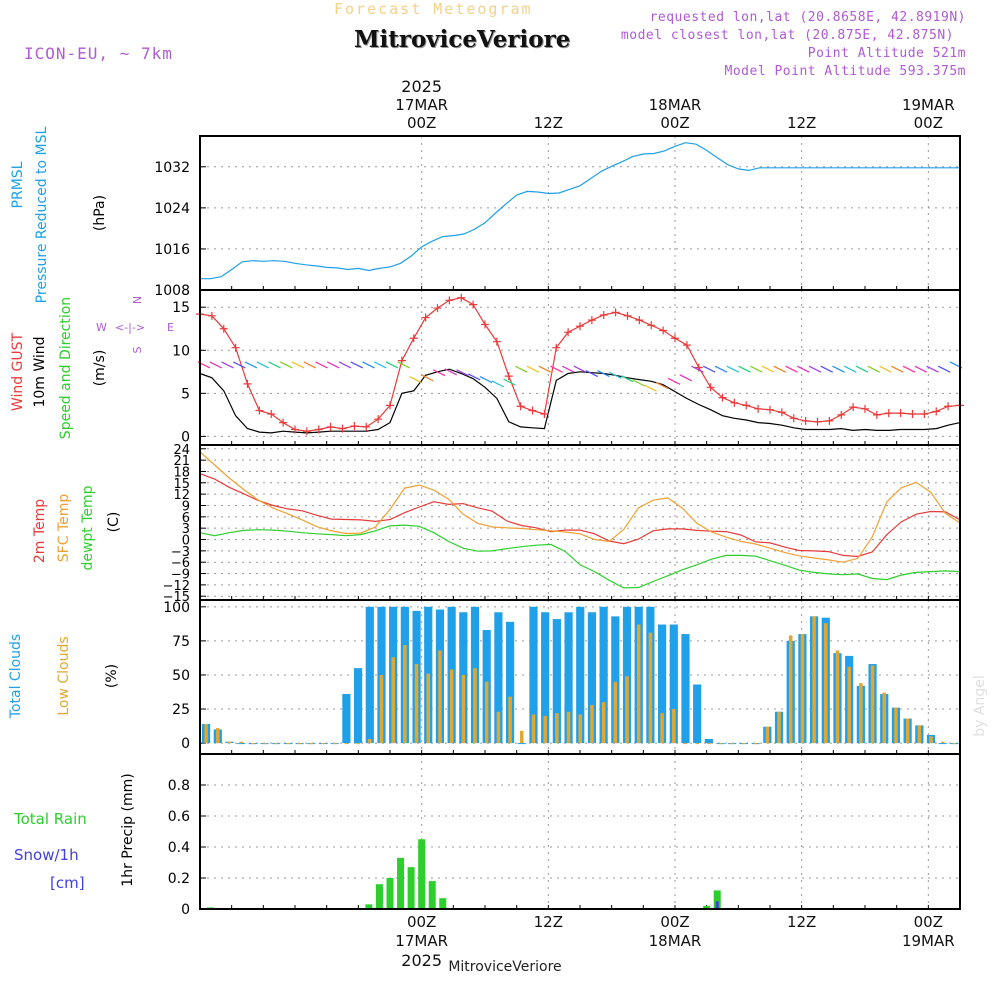  Describe the element at coordinates (886, 53) in the screenshot. I see `point-altitude: Point Altitude 521m` at that location.